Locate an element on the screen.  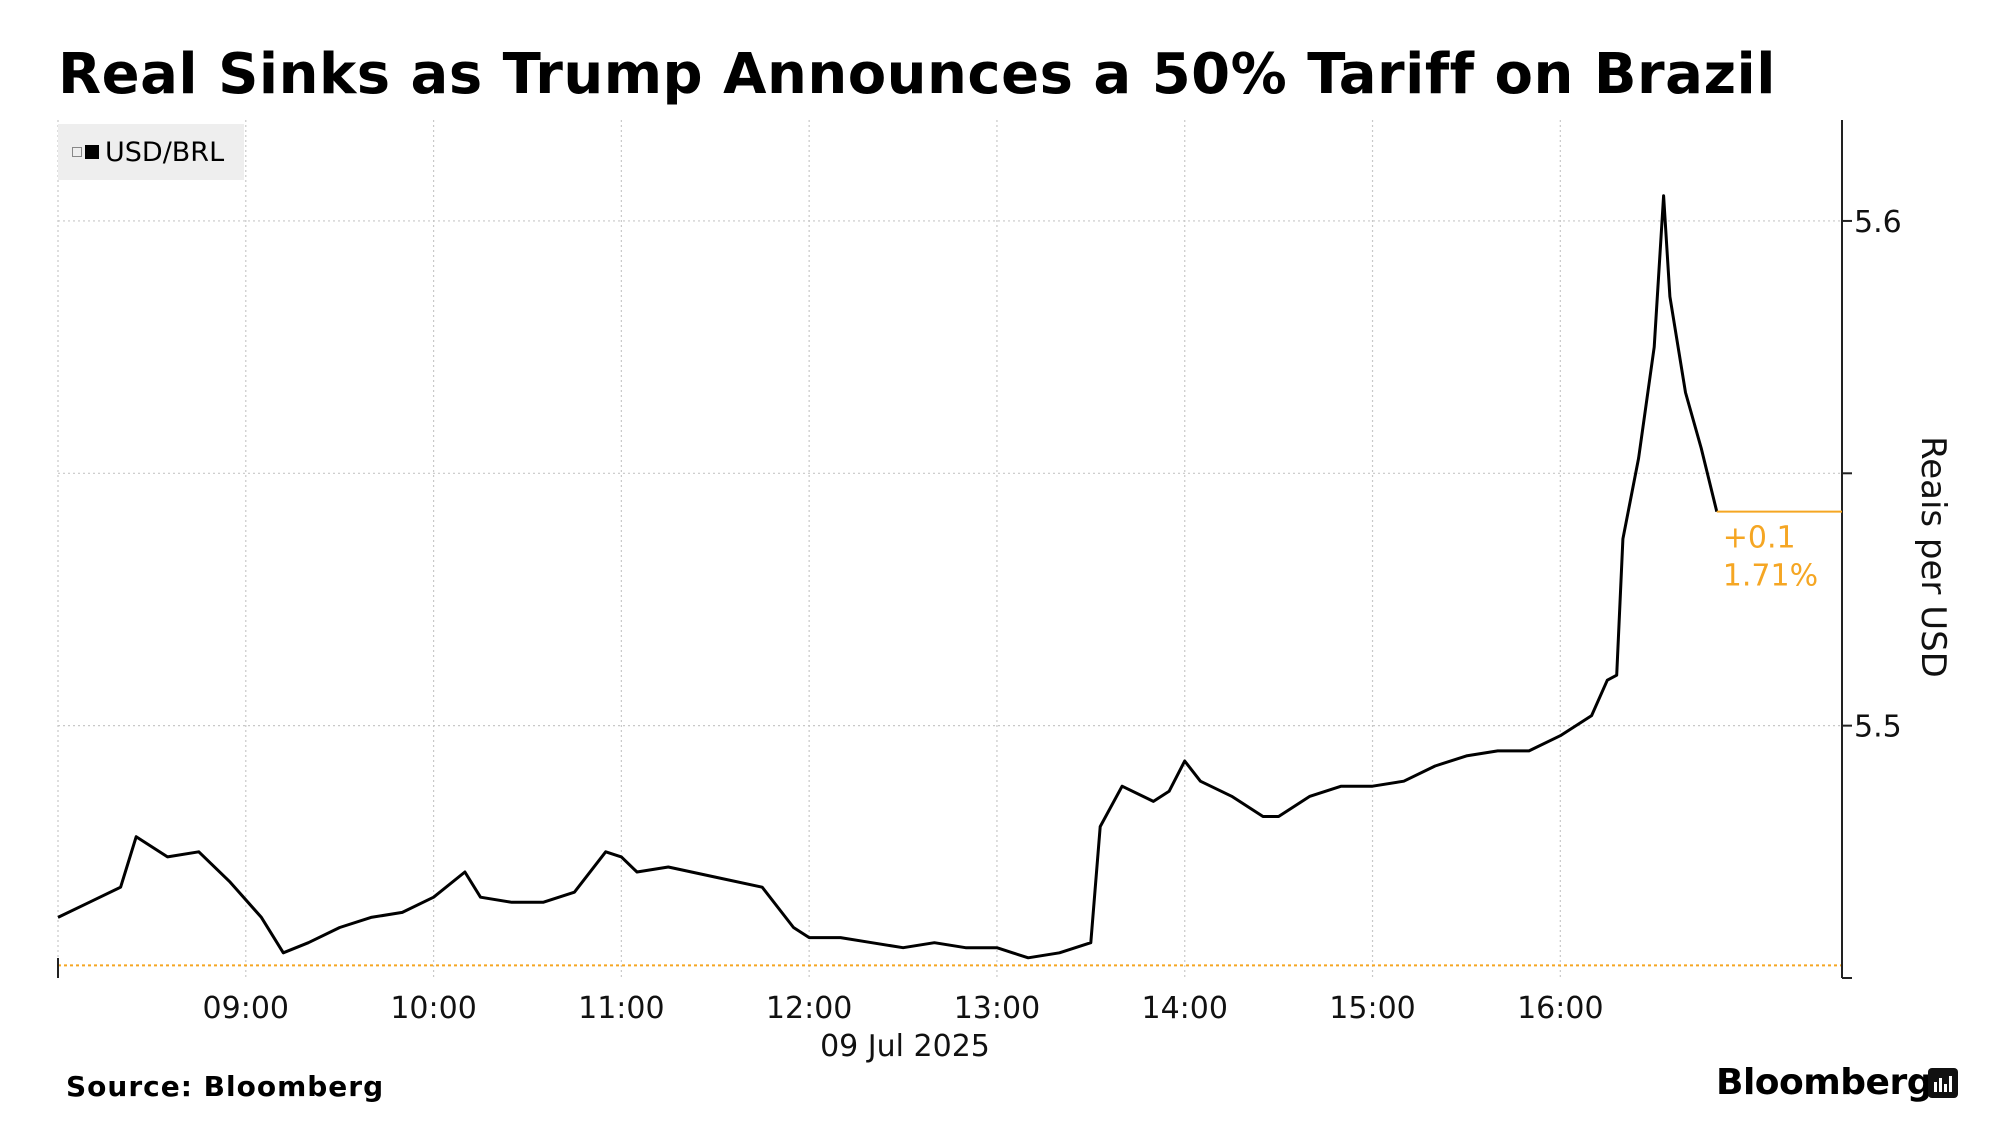
x-tick-label: 12:00 is located at coordinates (809, 1008).